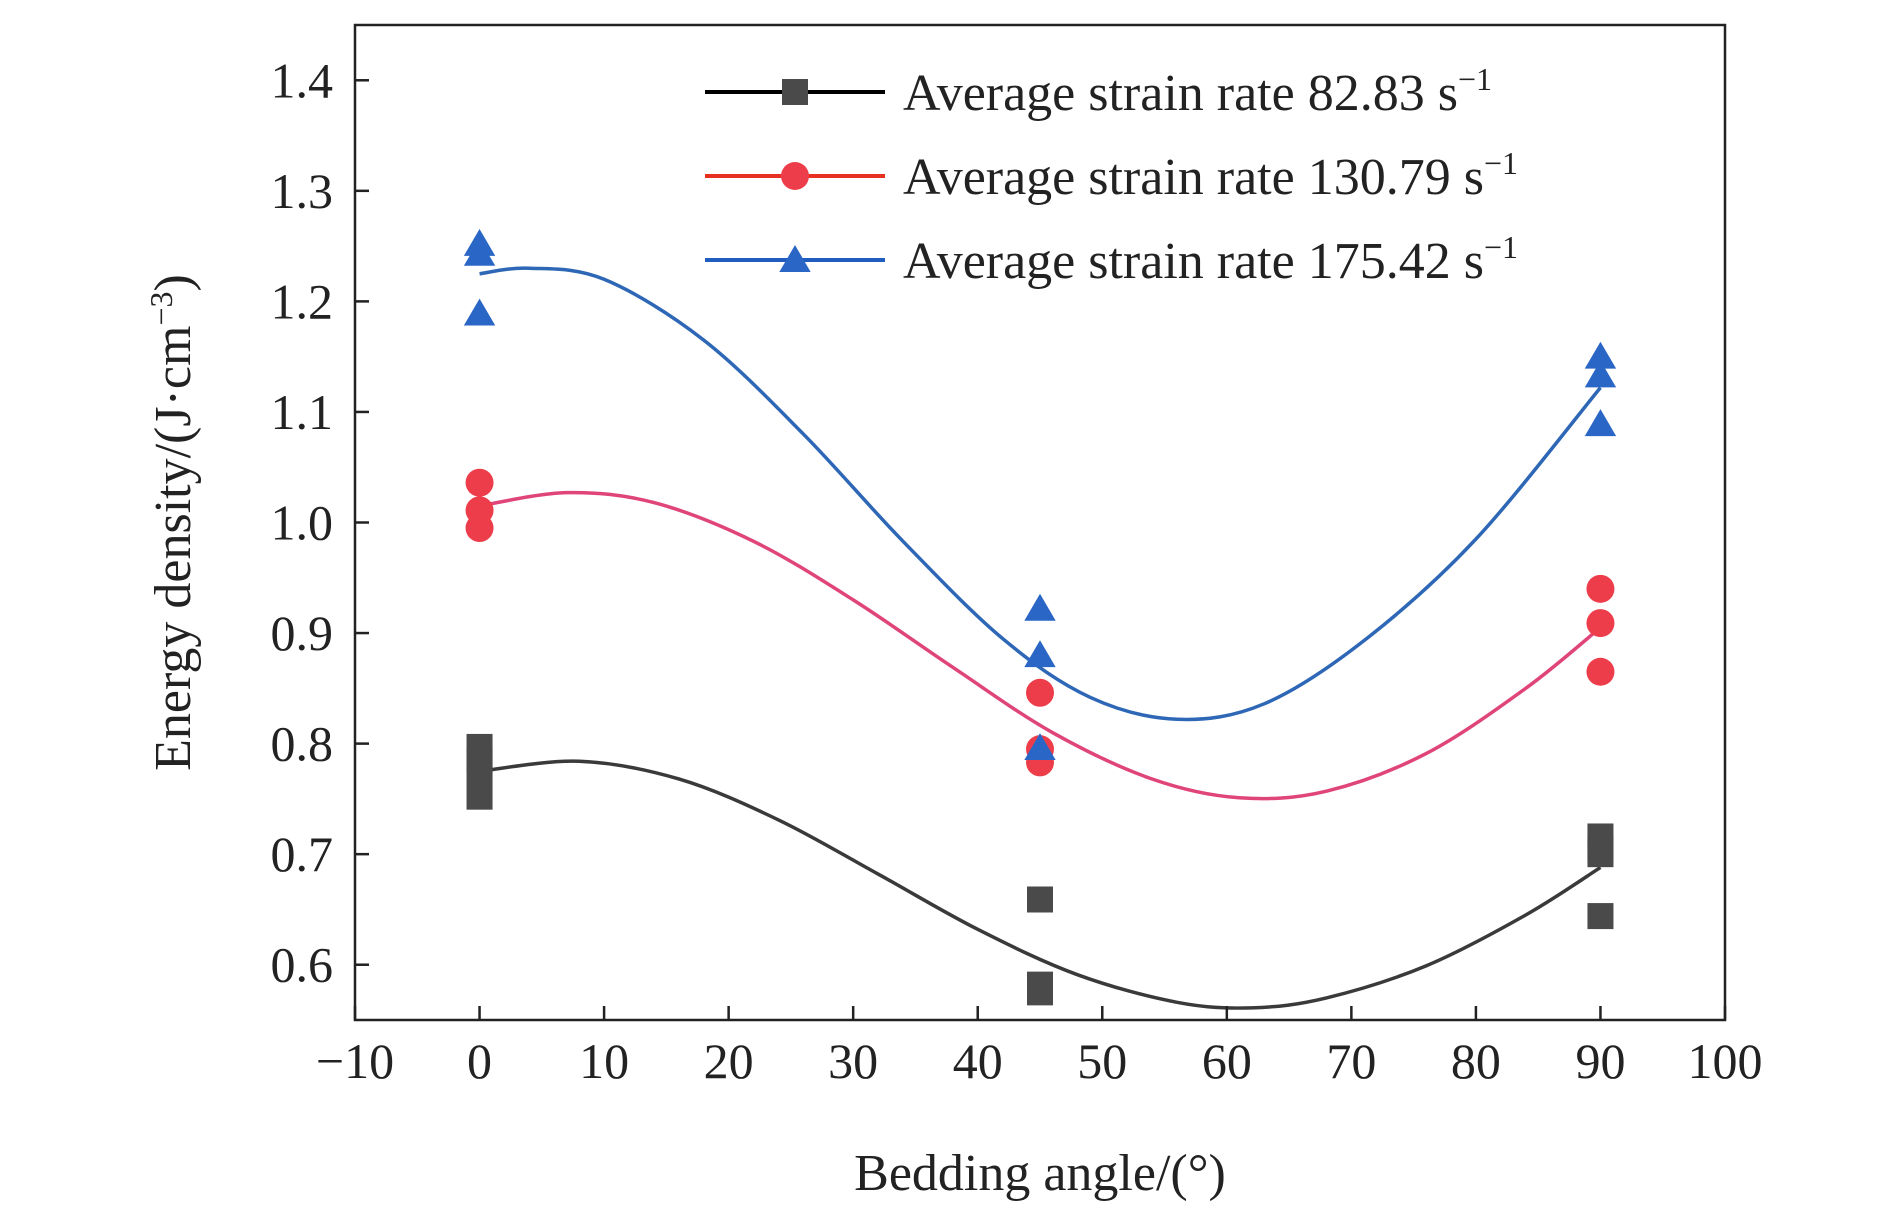 Image resolution: width=1889 pixels, height=1212 pixels. What do you see at coordinates (479, 1061) in the screenshot?
I see `x-tick-label: 0` at bounding box center [479, 1061].